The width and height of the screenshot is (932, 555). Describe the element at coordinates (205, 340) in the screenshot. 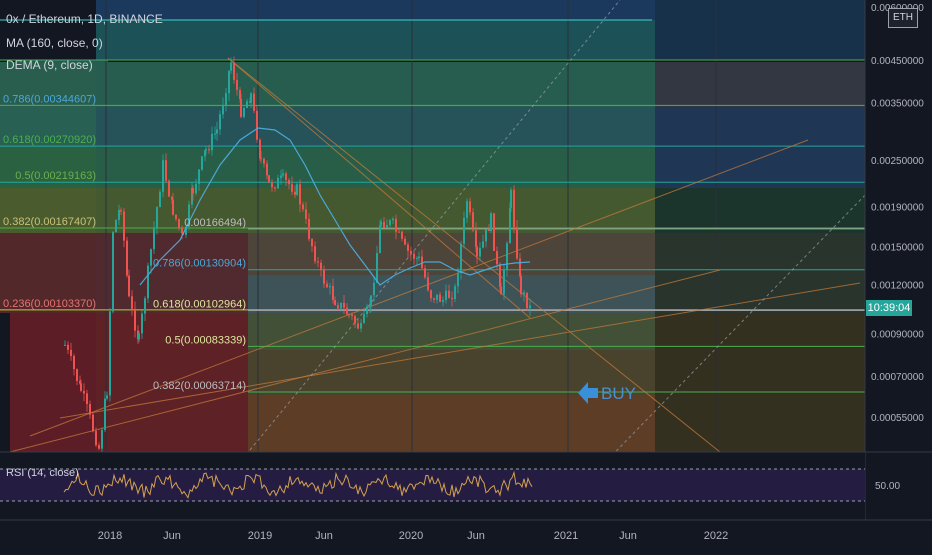

I see `fib-level-label: 0.5(0.00083339)` at that location.